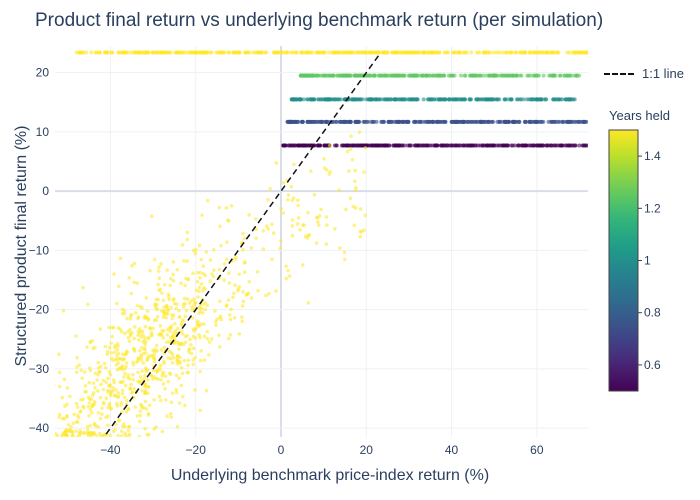 The image size is (700, 500). I want to click on legend-label: 1:1 line, so click(663, 73).